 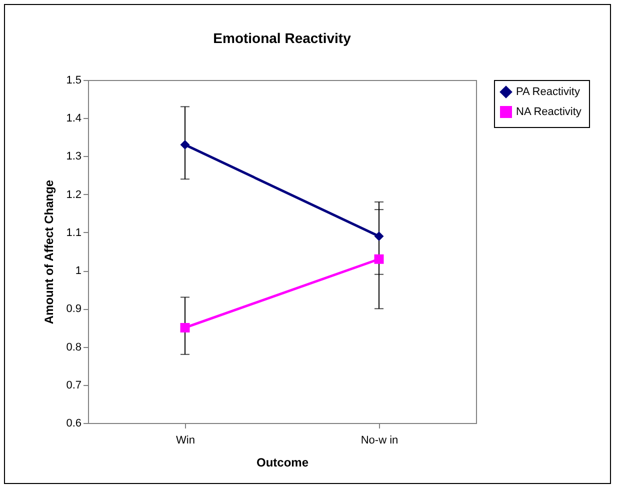 I want to click on y-tick-label: 1.3, so click(x=74, y=156).